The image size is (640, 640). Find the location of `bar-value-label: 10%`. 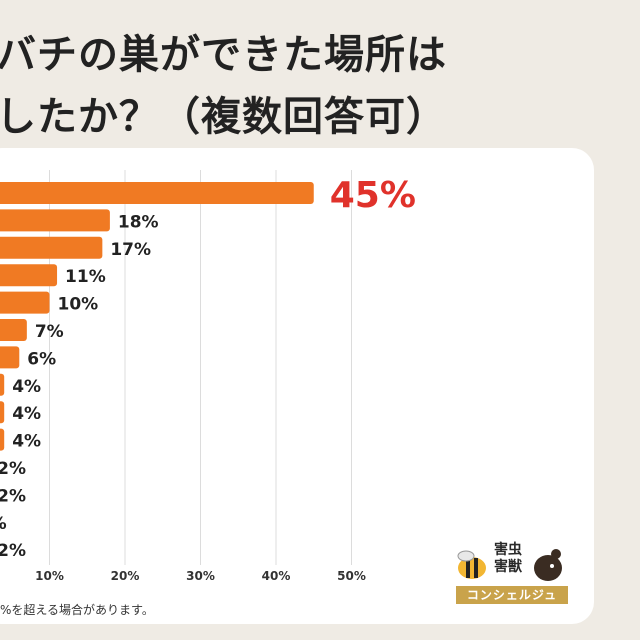

bar-value-label: 10% is located at coordinates (78, 305).